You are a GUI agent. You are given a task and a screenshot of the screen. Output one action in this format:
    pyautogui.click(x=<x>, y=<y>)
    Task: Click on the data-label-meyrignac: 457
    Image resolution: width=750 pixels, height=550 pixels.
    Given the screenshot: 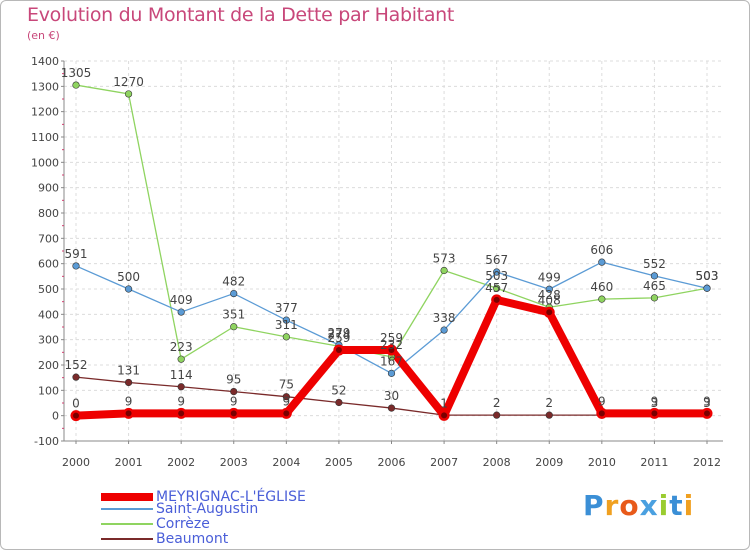 What is the action you would take?
    pyautogui.click(x=496, y=288)
    